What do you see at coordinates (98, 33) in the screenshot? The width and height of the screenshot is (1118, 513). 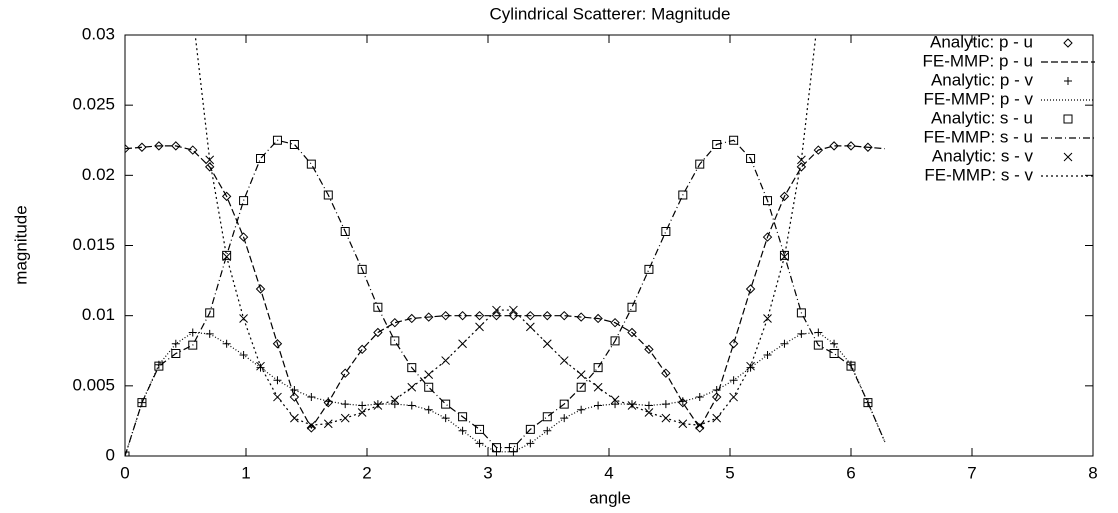 I see `y-tick-label: 0.03` at bounding box center [98, 33].